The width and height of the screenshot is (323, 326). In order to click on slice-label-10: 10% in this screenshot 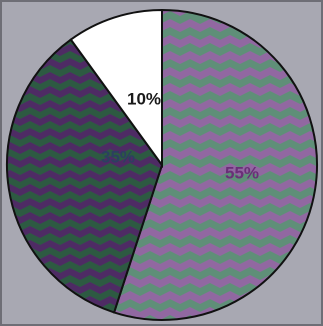, I will do `click(144, 98)`.